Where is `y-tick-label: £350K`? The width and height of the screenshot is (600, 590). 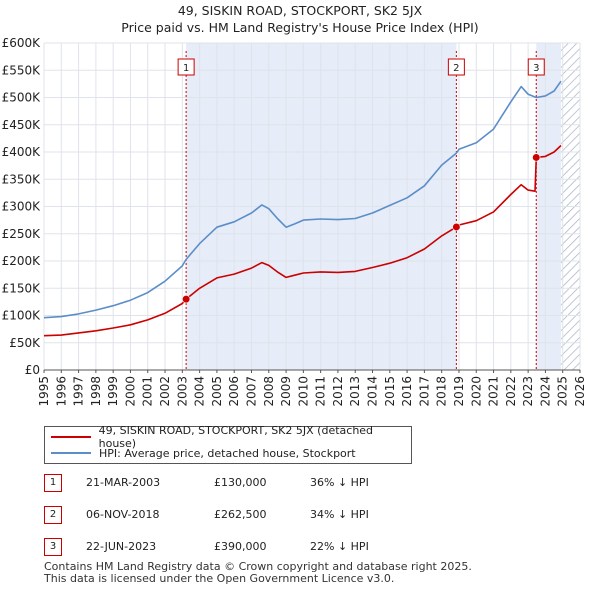
y-tick-label: £350K is located at coordinates (22, 179).